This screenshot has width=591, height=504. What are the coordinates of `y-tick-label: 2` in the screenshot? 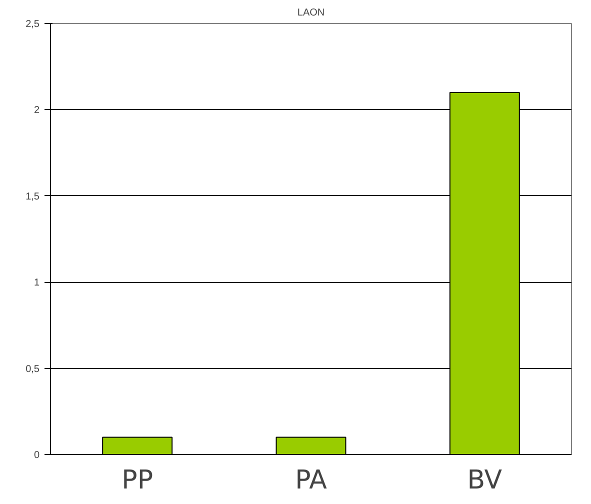 It's located at (37, 110).